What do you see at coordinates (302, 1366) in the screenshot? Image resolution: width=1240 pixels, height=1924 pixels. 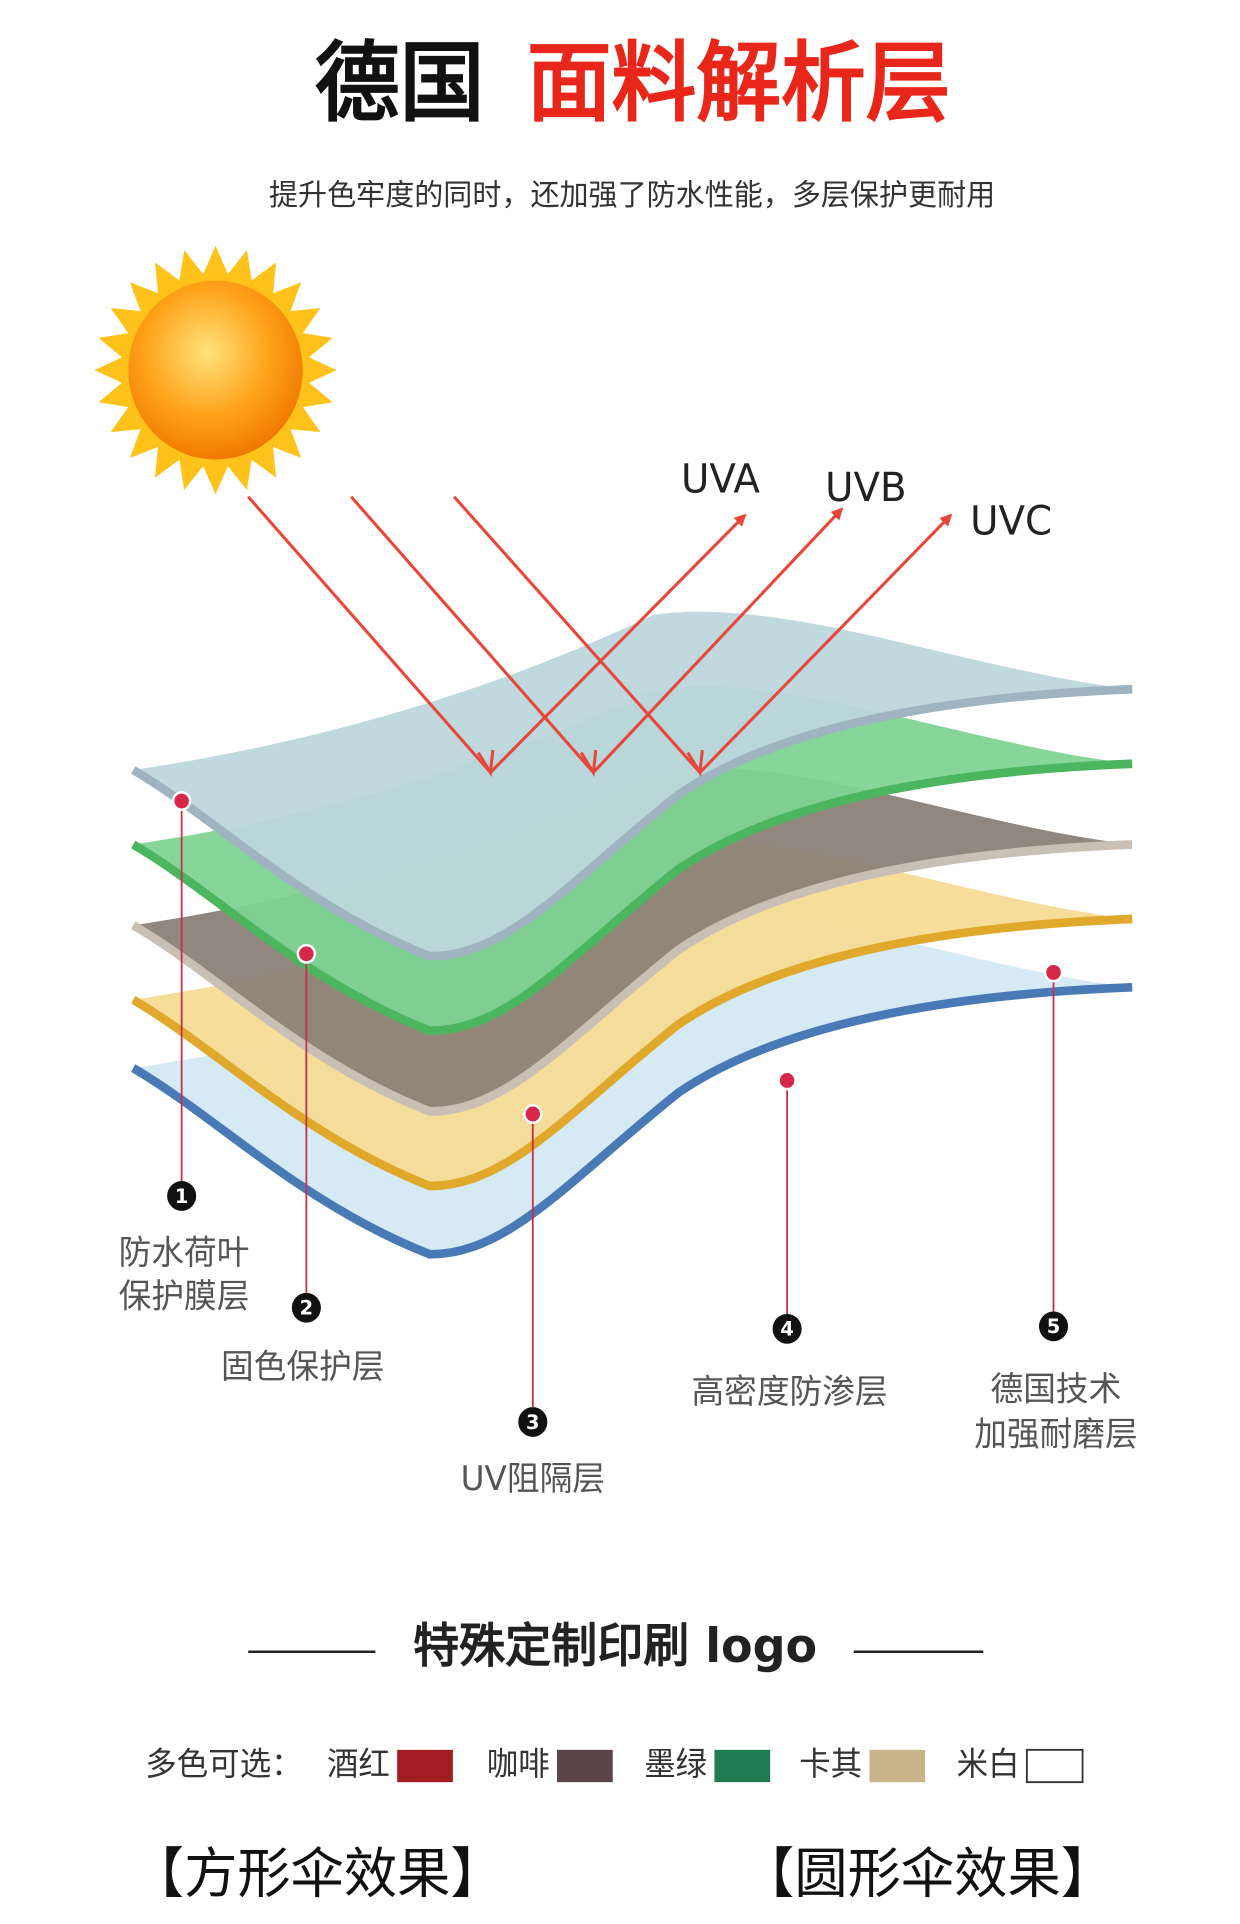 I see `layer-label: 固色保护层` at bounding box center [302, 1366].